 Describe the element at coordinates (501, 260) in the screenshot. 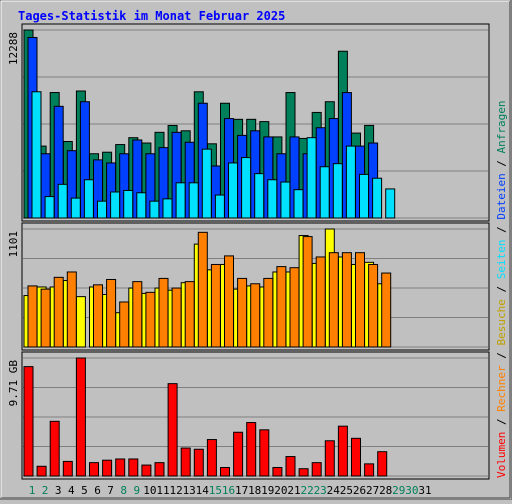

I see `legend-entry-seiten: Seiten` at that location.